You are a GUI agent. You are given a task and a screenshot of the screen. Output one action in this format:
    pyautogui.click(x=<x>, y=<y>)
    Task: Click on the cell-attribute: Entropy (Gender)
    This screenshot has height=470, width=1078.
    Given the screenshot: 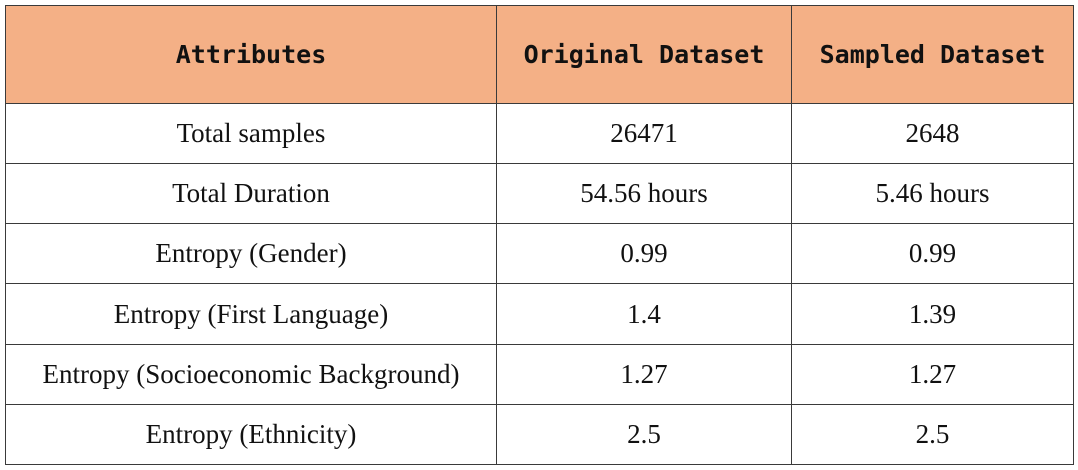 What is the action you would take?
    pyautogui.click(x=251, y=254)
    